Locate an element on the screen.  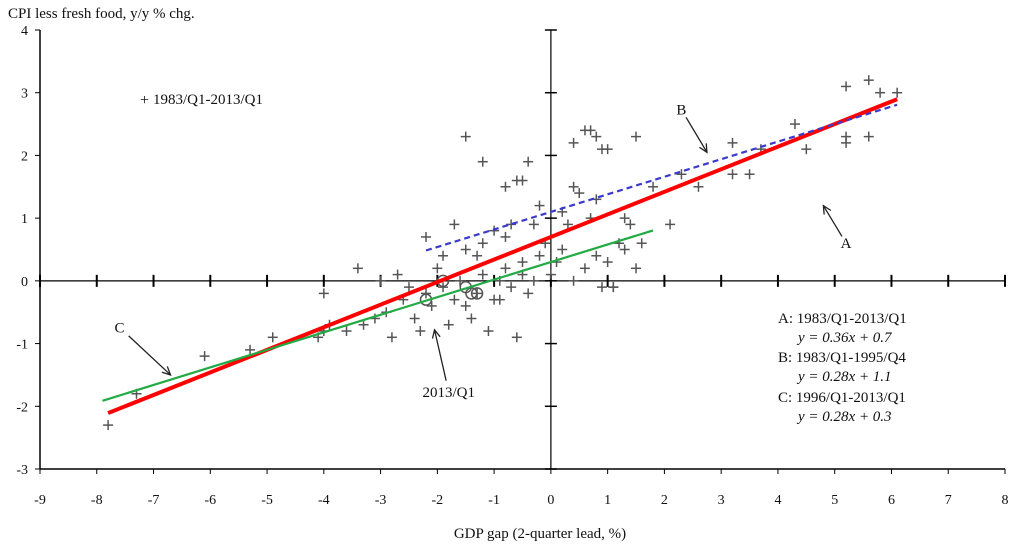
y-tick-label: 0 is located at coordinates (24, 282).